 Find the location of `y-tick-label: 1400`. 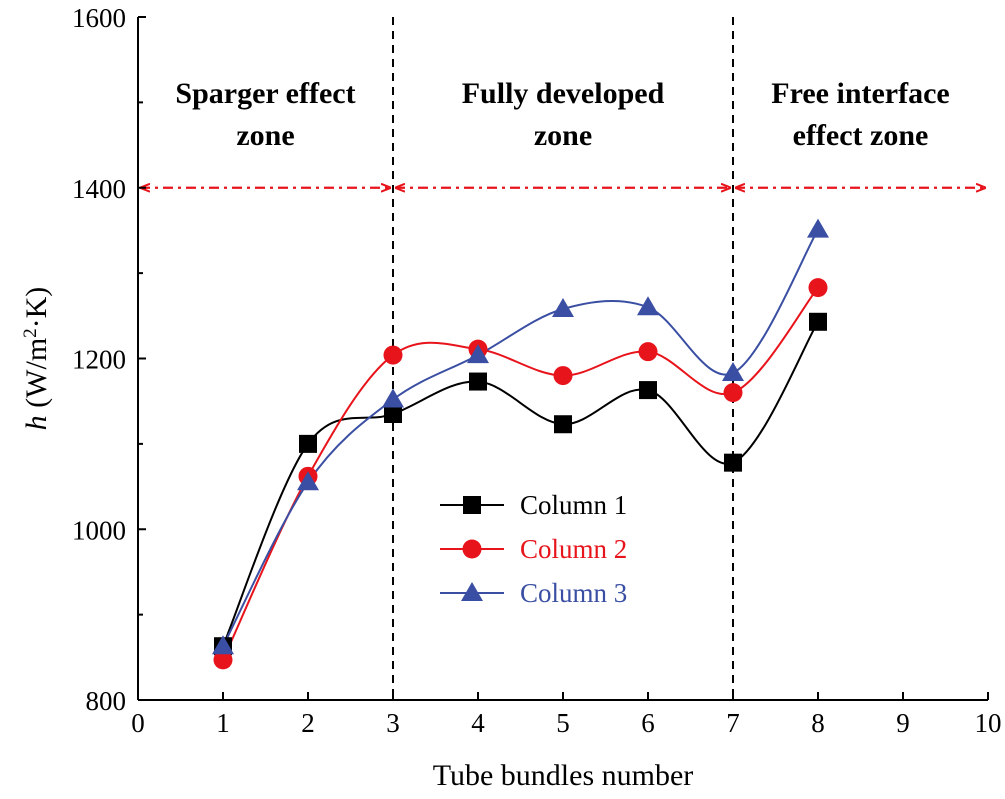

y-tick-label: 1400 is located at coordinates (99, 189).